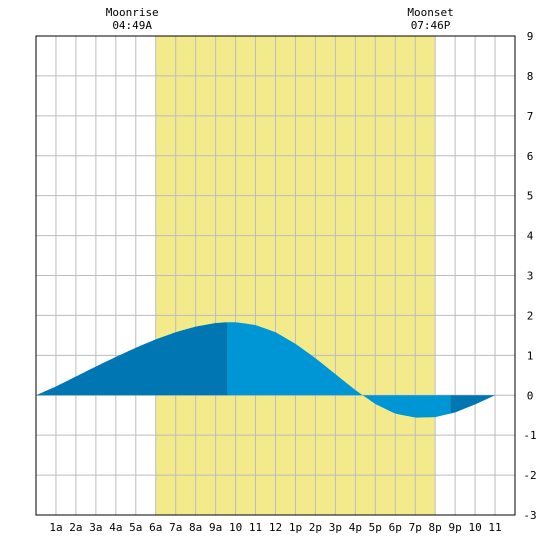 The width and height of the screenshot is (550, 550). What do you see at coordinates (530, 236) in the screenshot?
I see `y-tick-label: 4` at bounding box center [530, 236].